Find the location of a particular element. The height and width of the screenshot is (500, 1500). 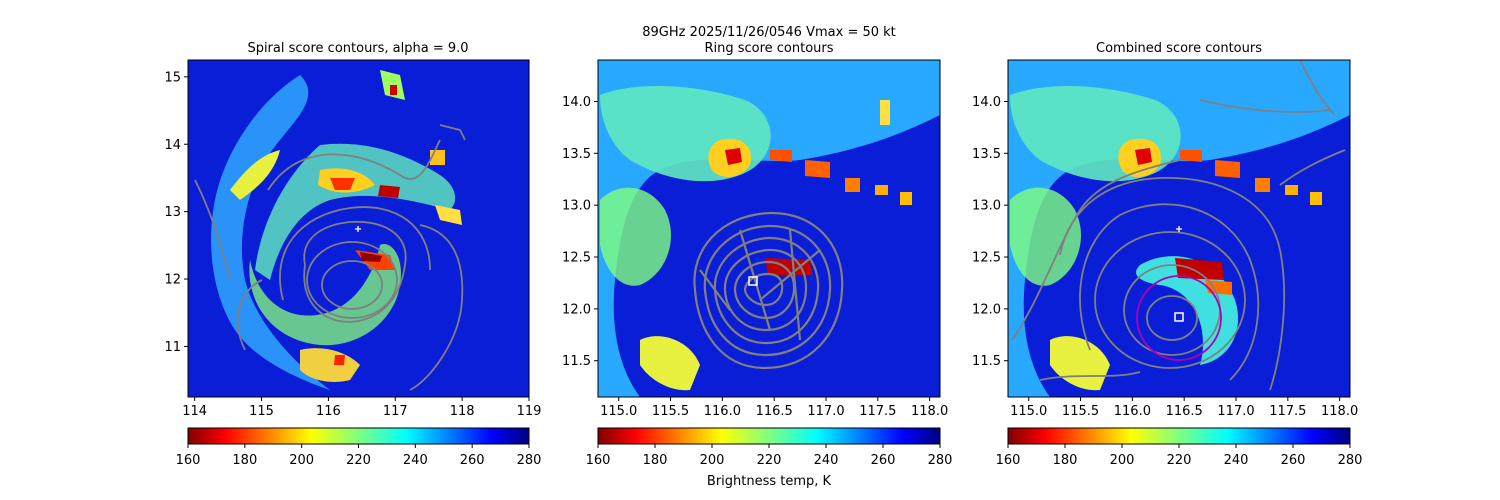

y-tick-label: 15 is located at coordinates (172, 77).